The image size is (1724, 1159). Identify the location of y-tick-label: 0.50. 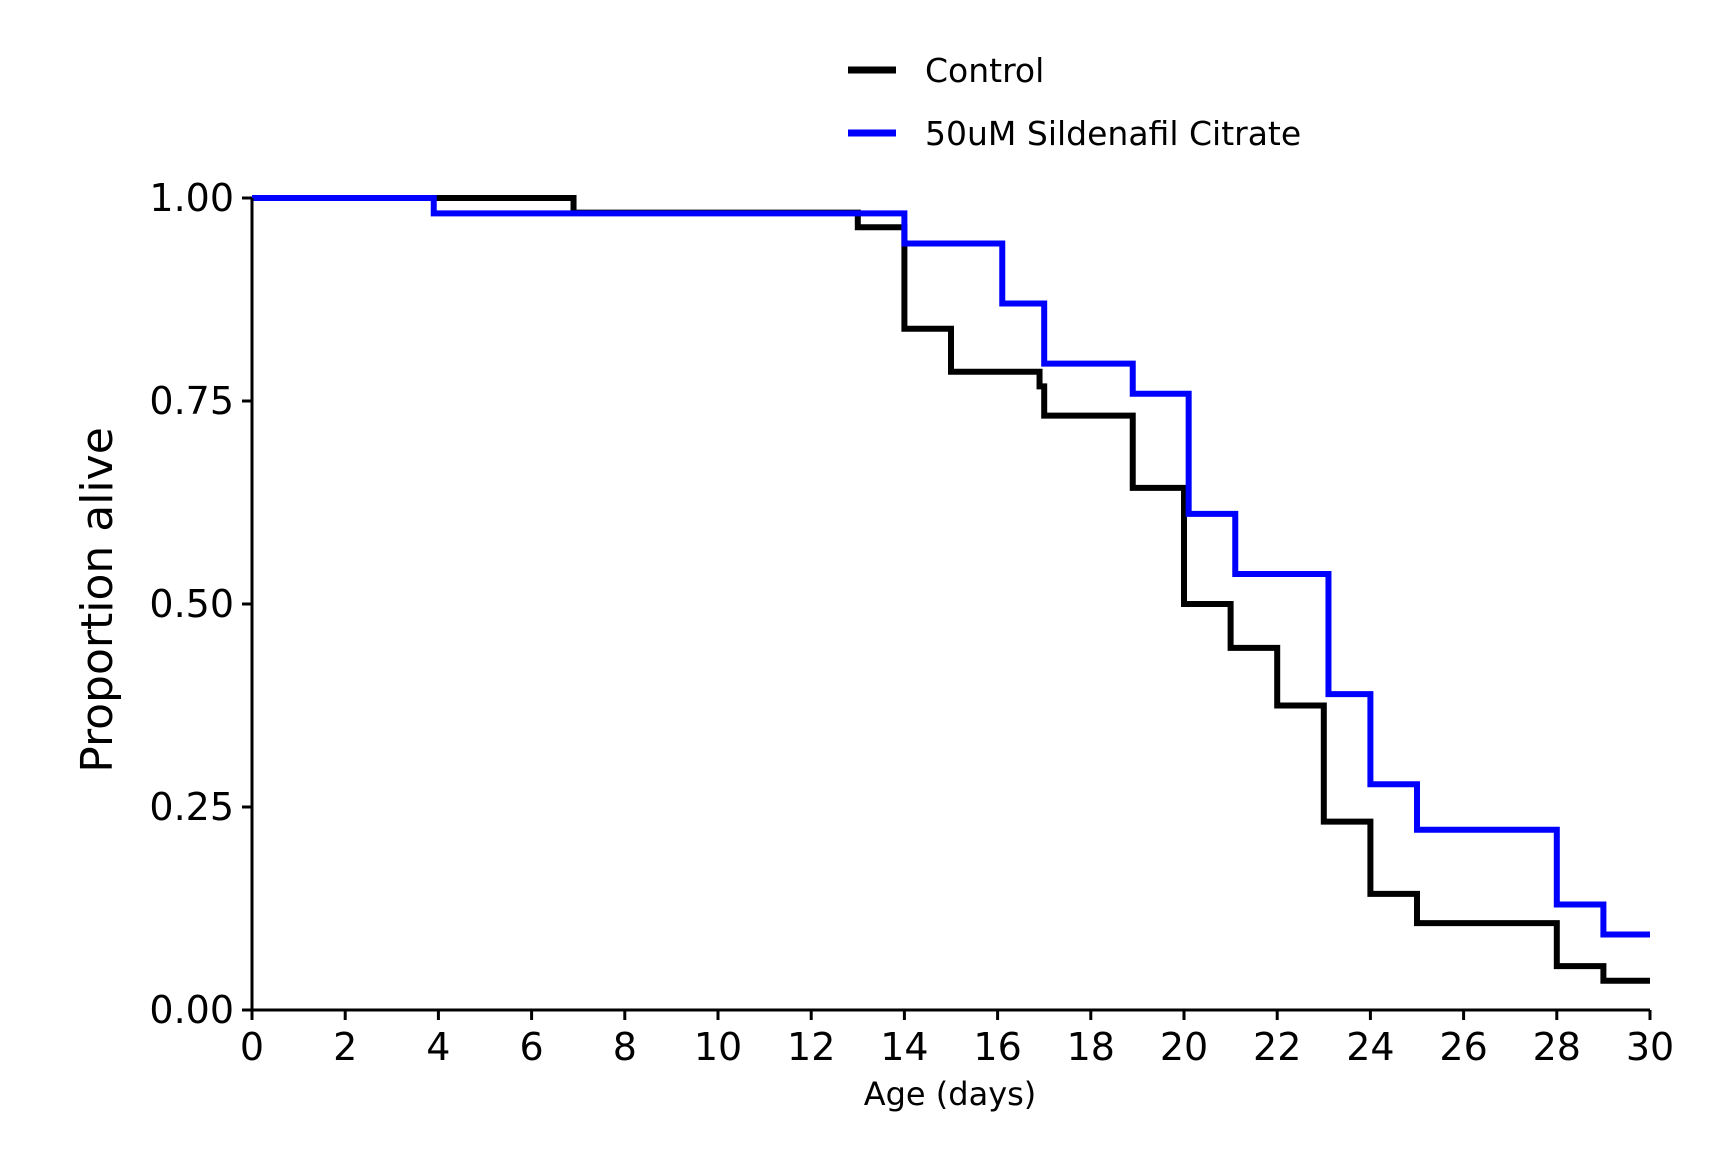
(191, 604).